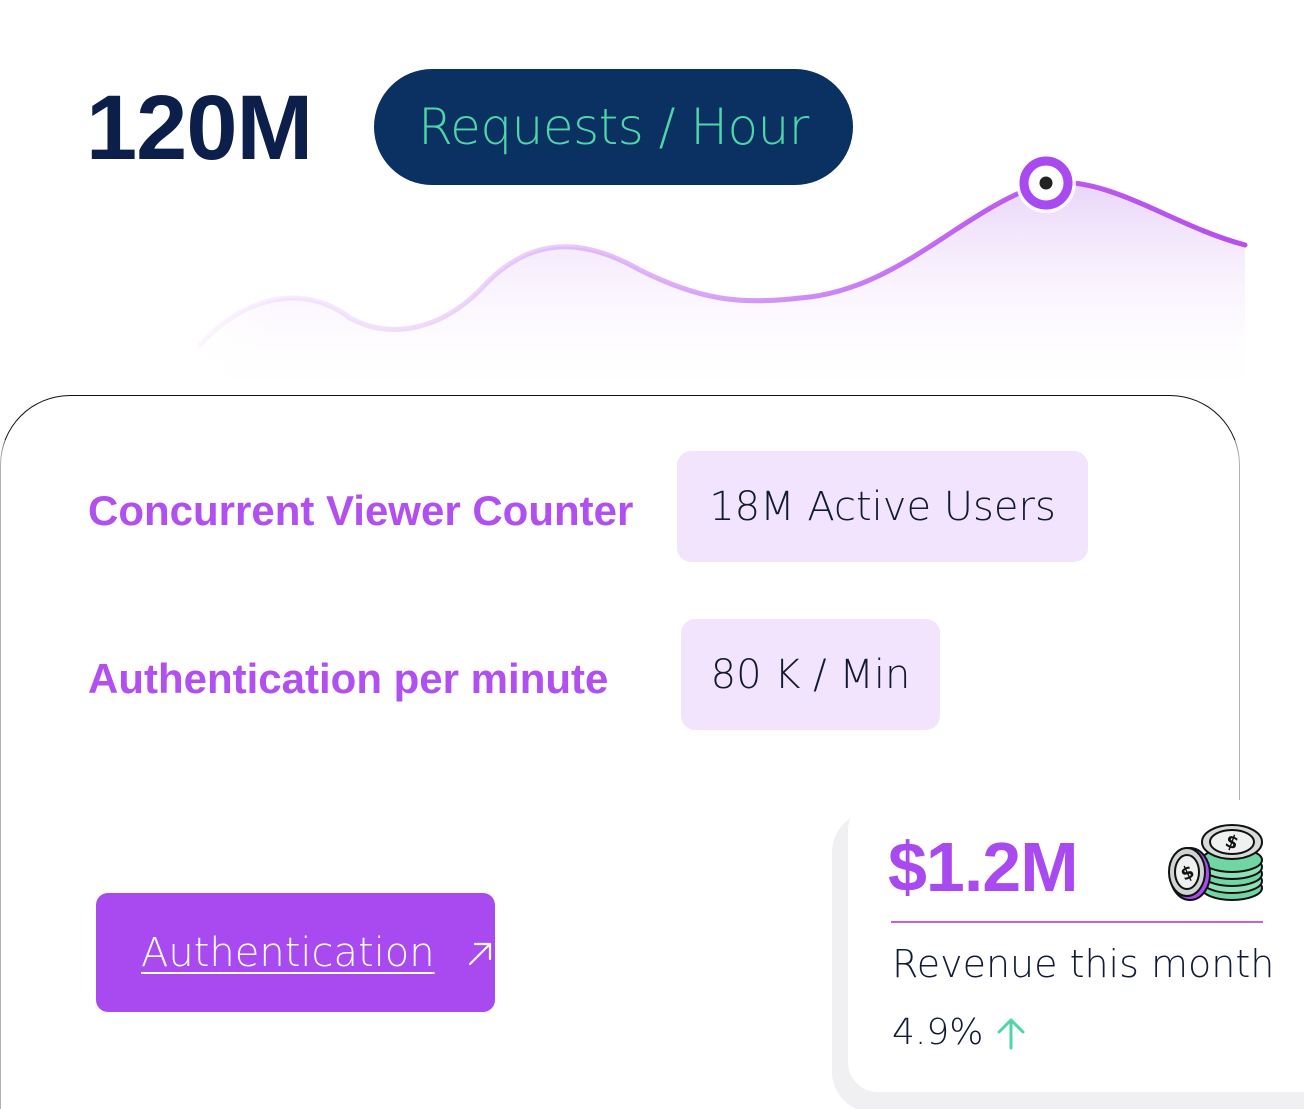  What do you see at coordinates (1083, 964) in the screenshot?
I see `revenue-caption: Revenue this month` at bounding box center [1083, 964].